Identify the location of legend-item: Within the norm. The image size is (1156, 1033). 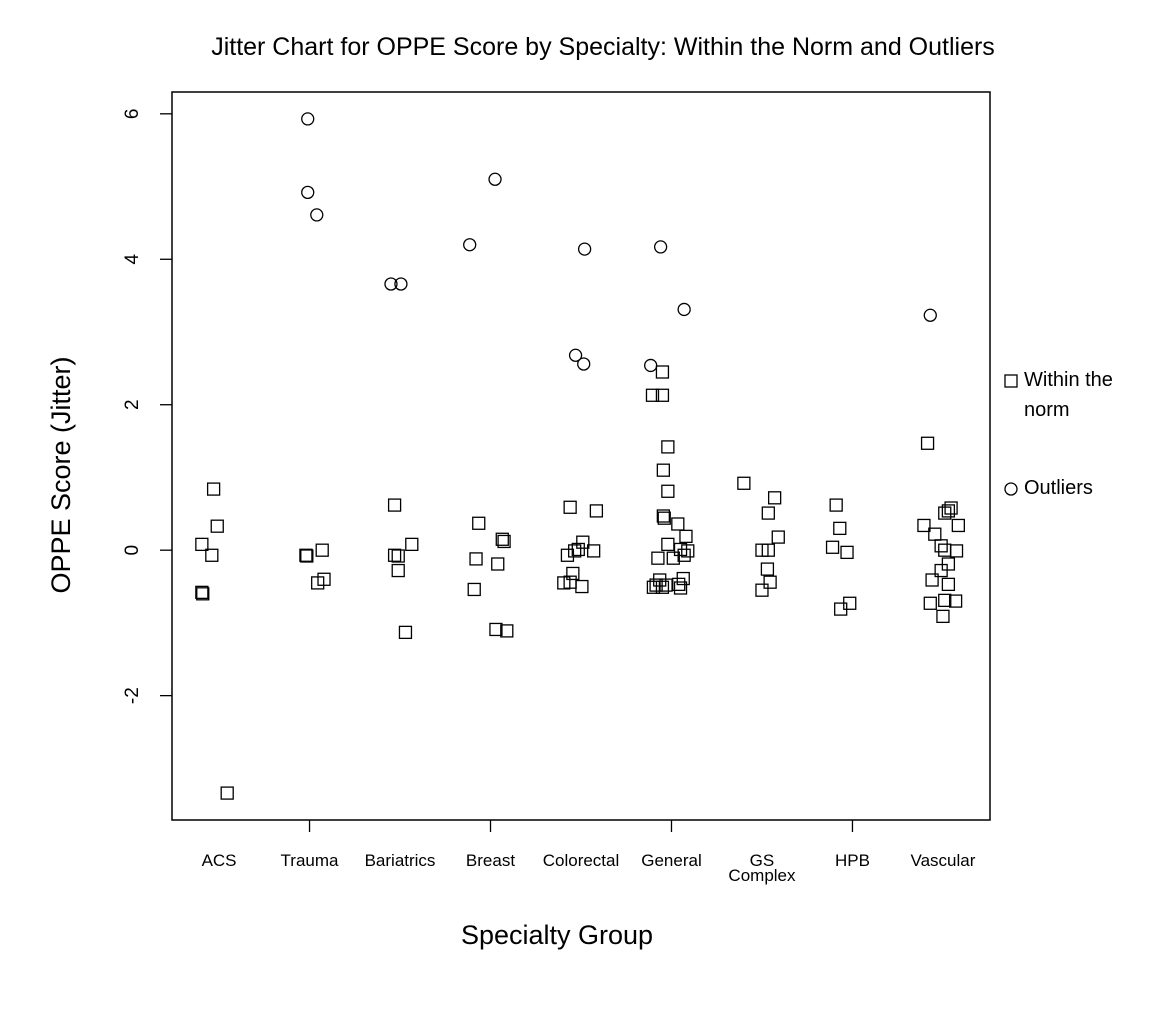
(1073, 395).